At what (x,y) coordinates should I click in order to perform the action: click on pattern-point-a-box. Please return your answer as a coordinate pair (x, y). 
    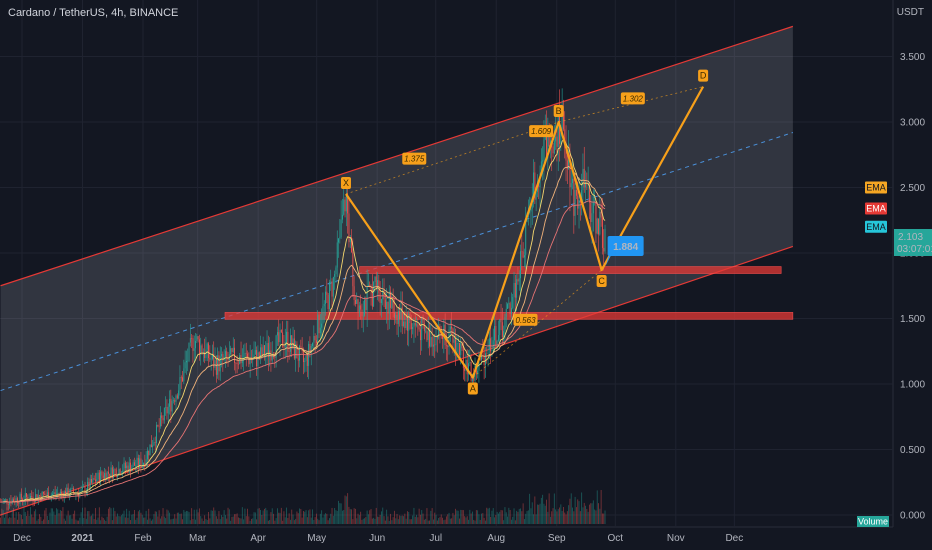
    Looking at the image, I should click on (472, 388).